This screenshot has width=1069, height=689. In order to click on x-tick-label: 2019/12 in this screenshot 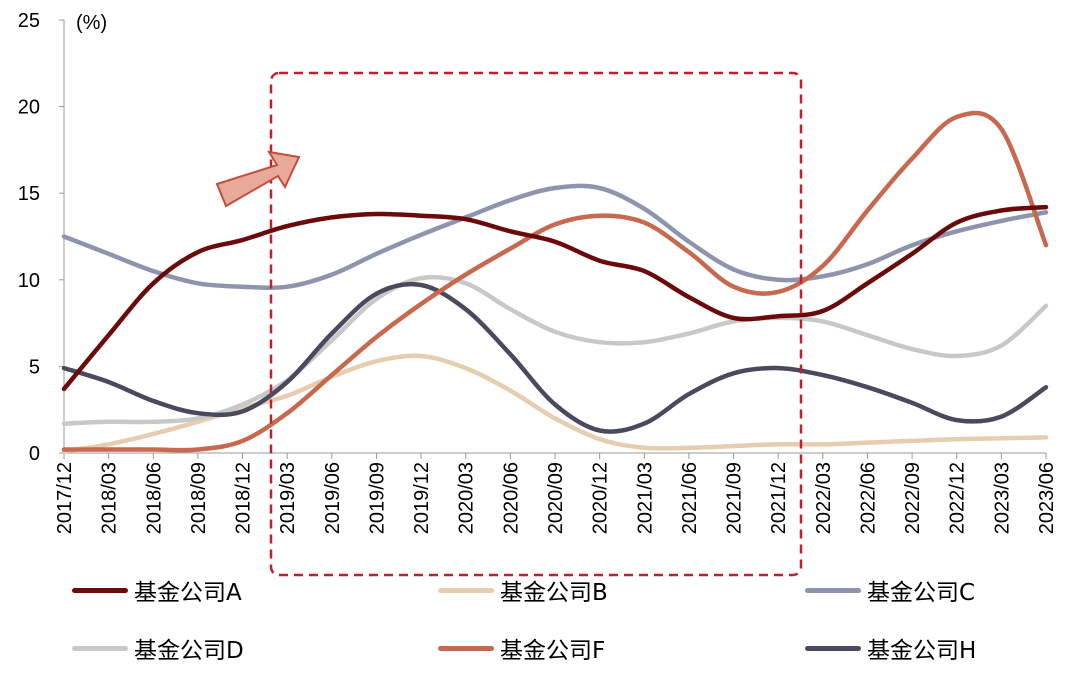, I will do `click(422, 498)`.